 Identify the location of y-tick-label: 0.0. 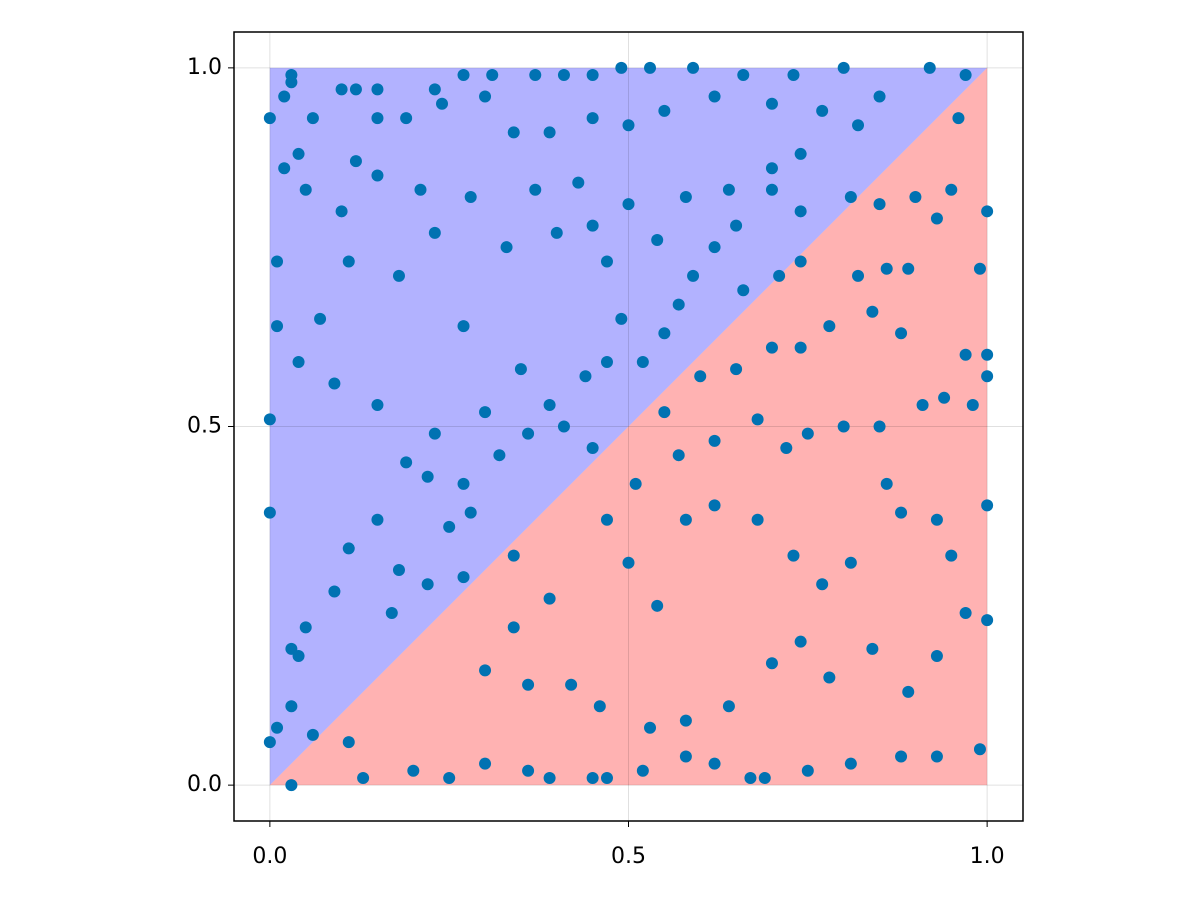
(204, 784).